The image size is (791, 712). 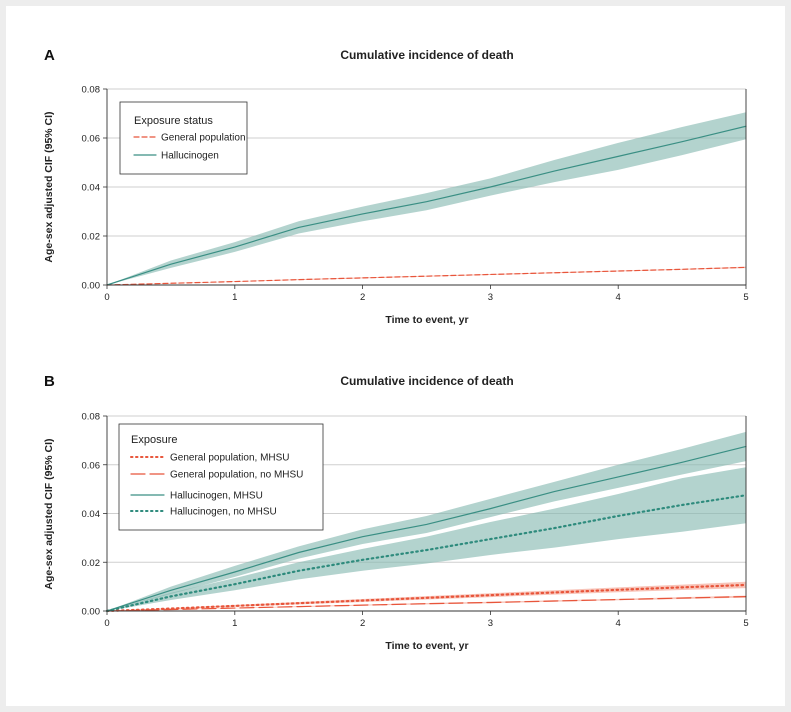 I want to click on x-axis-label-b: Time to event, yr, so click(x=426, y=646).